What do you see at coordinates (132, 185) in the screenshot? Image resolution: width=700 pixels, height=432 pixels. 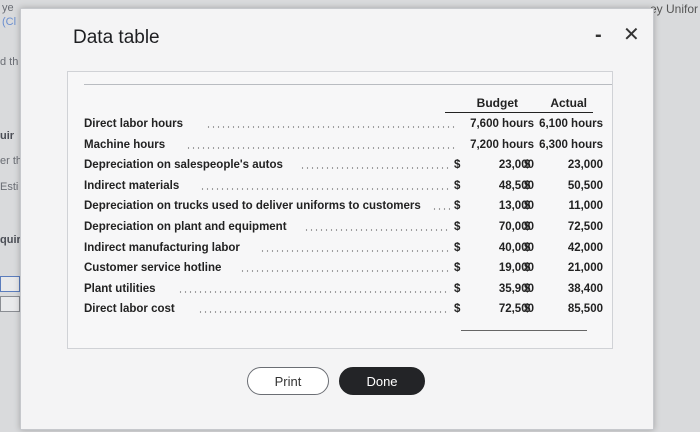 I see `row-label: Indirect materials` at bounding box center [132, 185].